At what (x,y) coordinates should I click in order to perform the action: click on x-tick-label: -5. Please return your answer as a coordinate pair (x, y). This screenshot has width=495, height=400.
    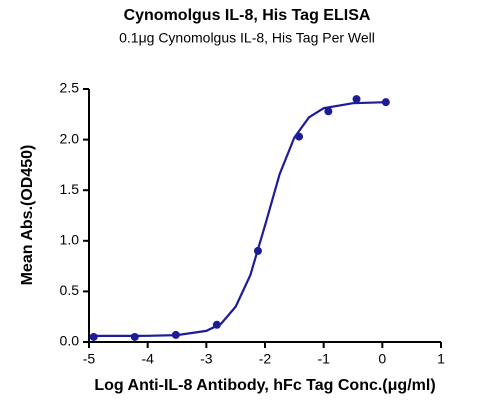
    Looking at the image, I should click on (89, 359).